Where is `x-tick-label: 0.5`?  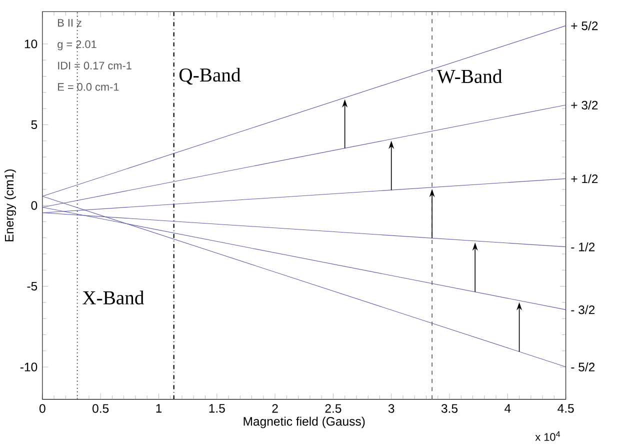 x-tick-label: 0.5 is located at coordinates (100, 408).